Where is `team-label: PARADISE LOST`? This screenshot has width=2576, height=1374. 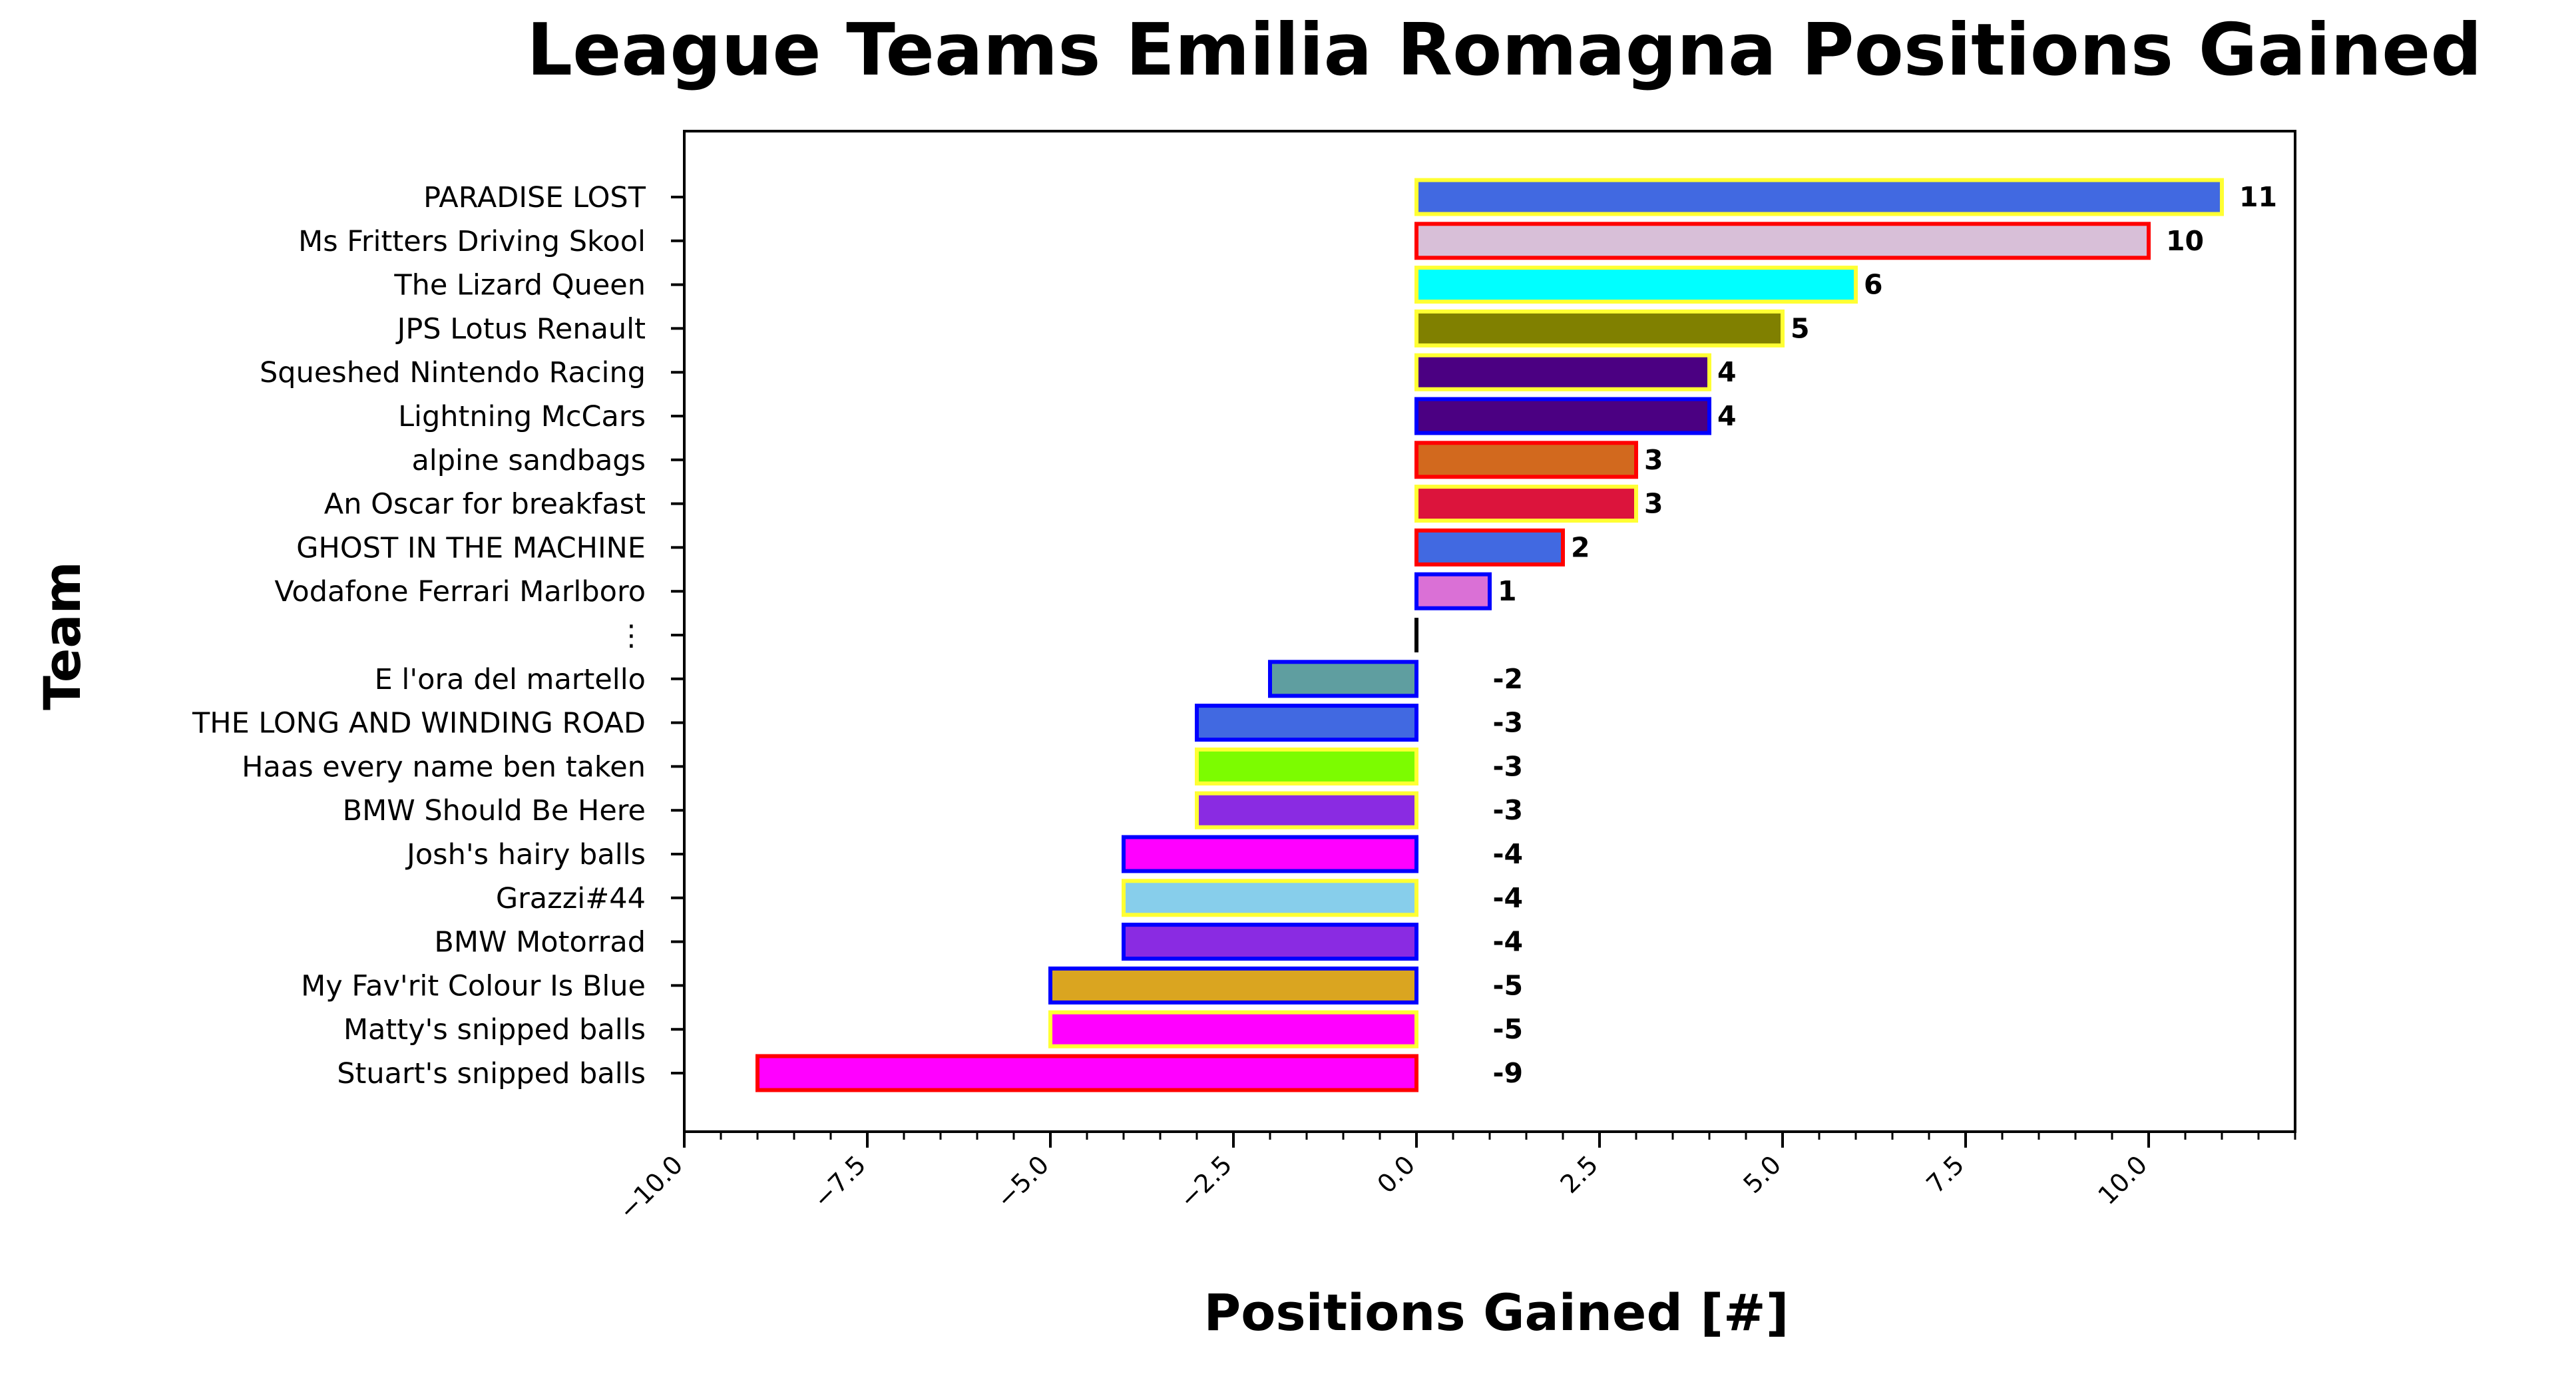
team-label: PARADISE LOST is located at coordinates (534, 197).